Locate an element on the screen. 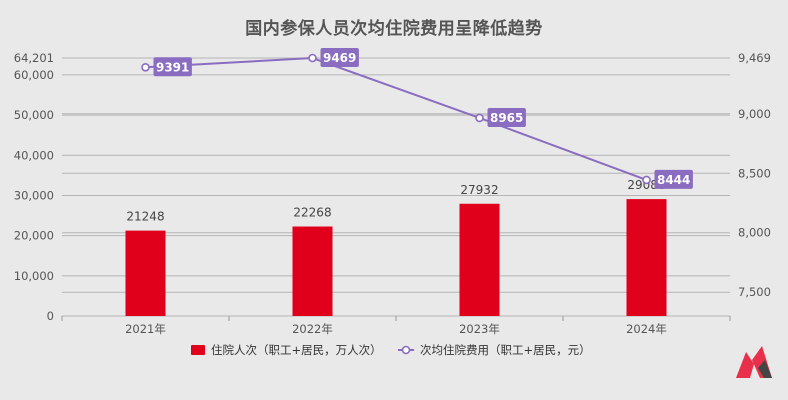  legend-bar-swatch is located at coordinates (198, 350).